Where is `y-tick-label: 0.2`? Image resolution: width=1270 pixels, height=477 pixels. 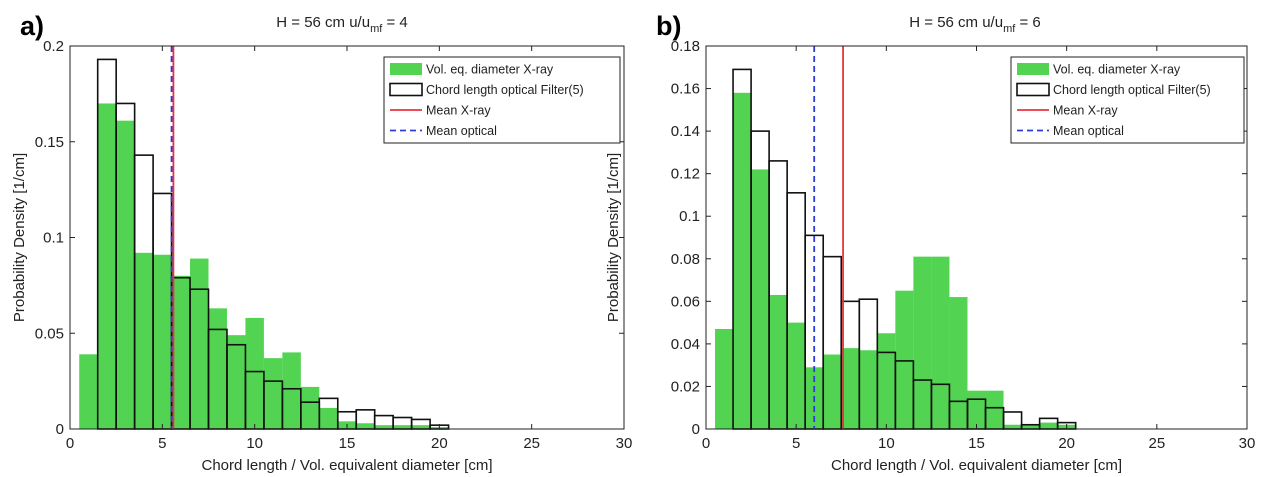 y-tick-label: 0.2 is located at coordinates (53, 46).